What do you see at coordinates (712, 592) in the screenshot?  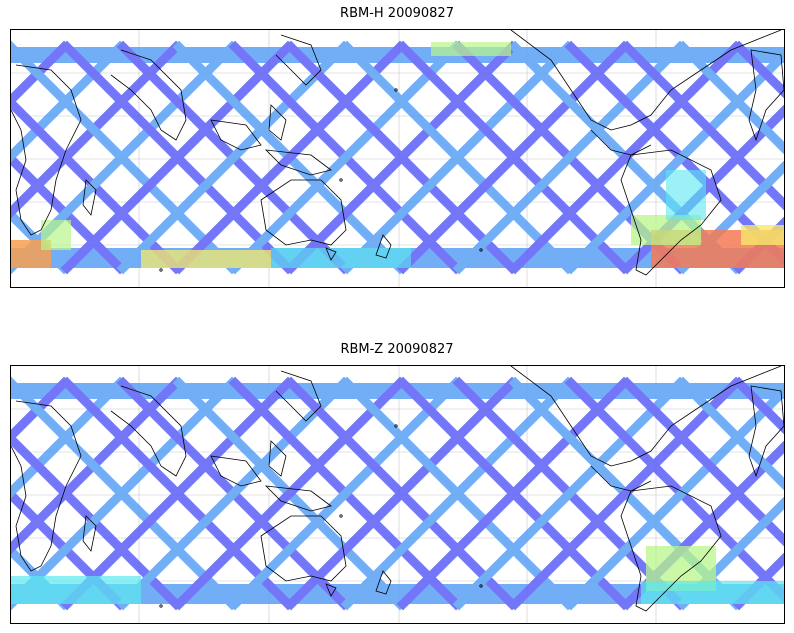 I see `saa-edge` at bounding box center [712, 592].